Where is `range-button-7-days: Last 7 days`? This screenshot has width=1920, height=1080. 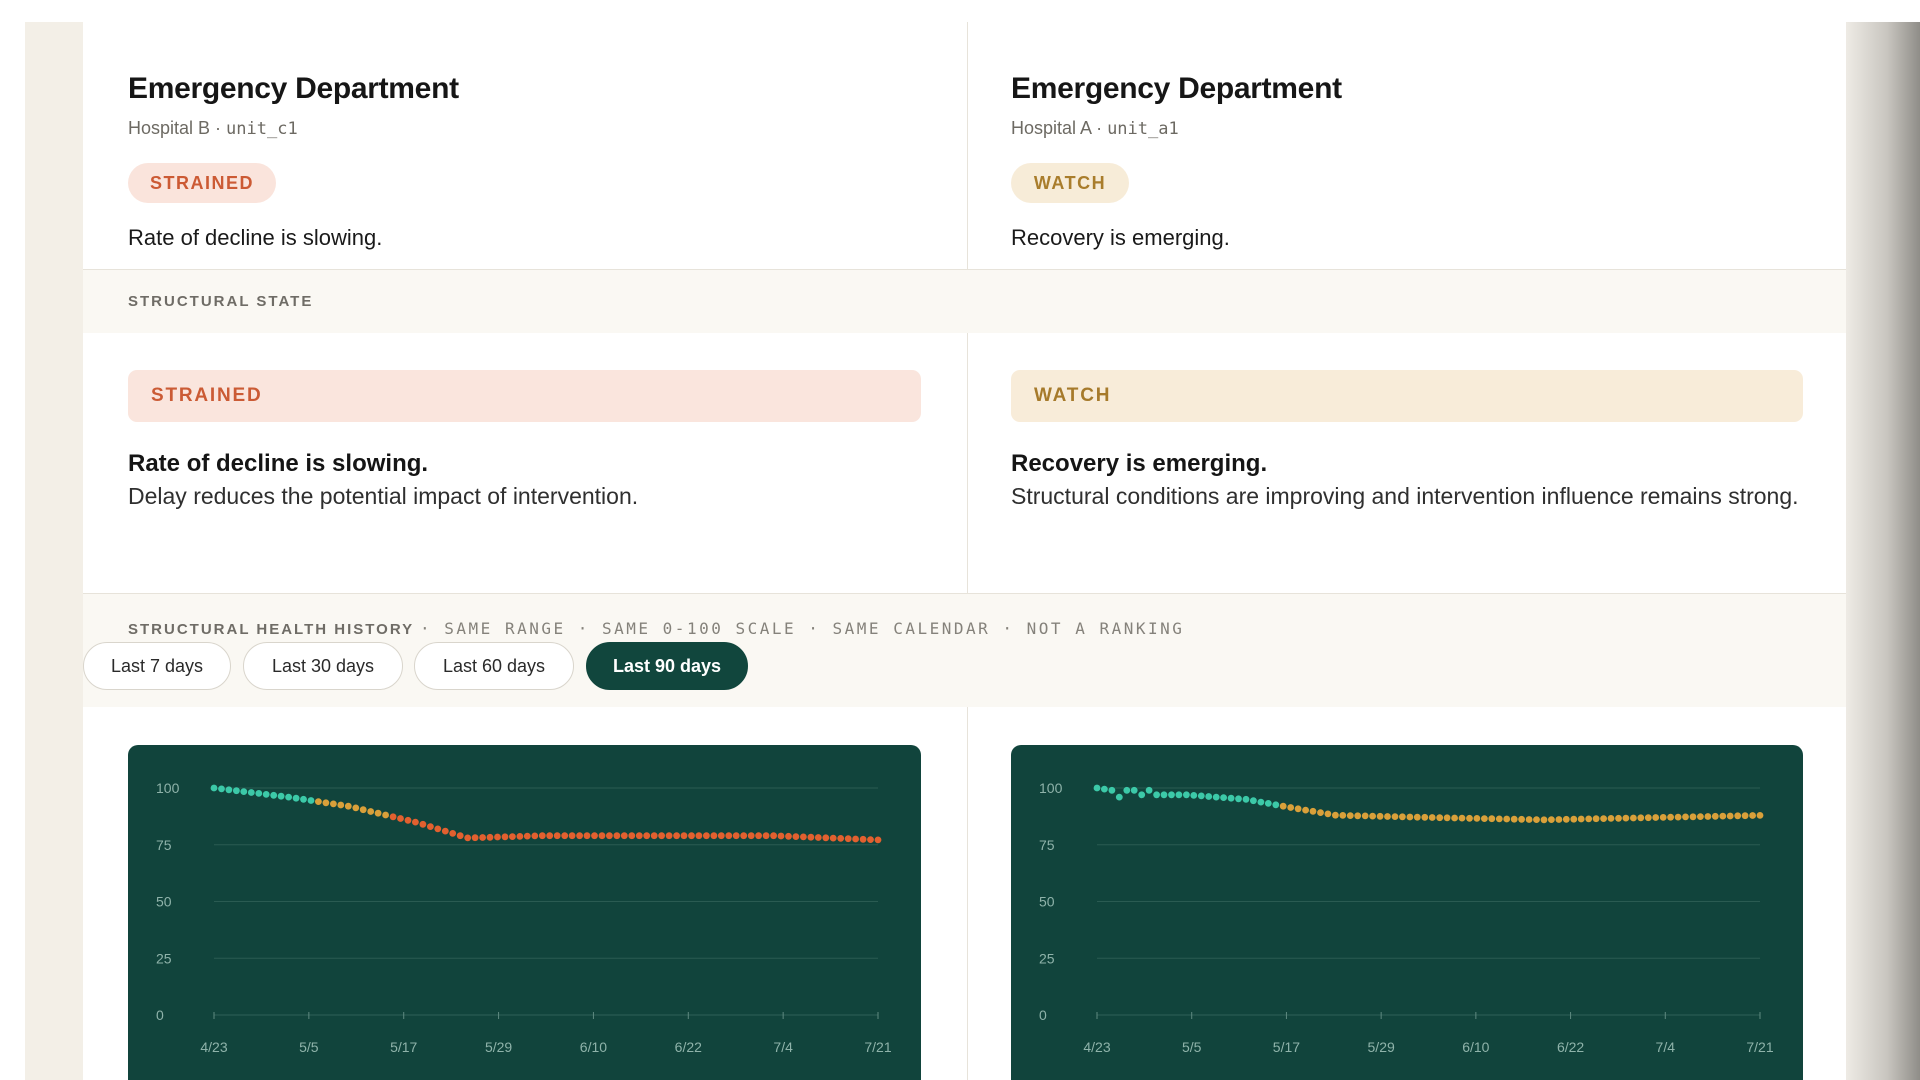
range-button-7-days: Last 7 days is located at coordinates (157, 666).